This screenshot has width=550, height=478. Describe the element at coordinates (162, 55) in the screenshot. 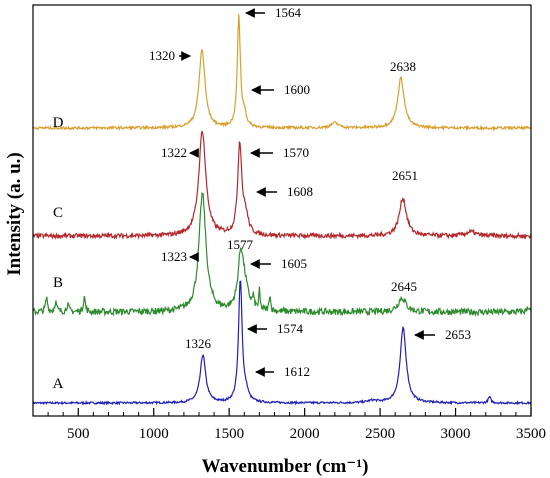

I see `peak-label-d-1320: 1320` at that location.